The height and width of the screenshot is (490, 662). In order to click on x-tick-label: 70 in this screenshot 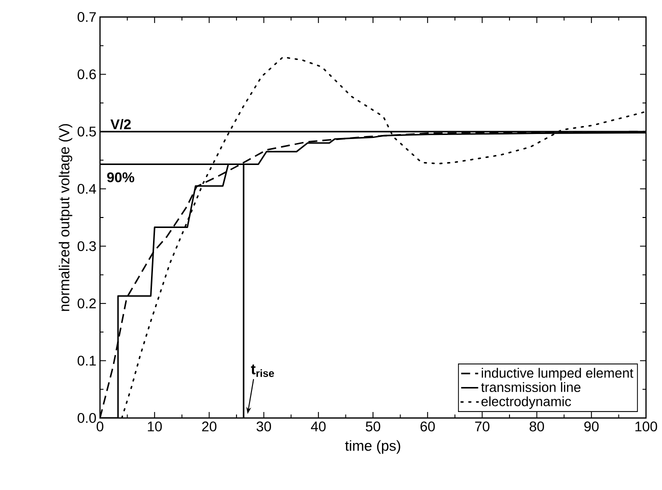, I will do `click(482, 427)`.